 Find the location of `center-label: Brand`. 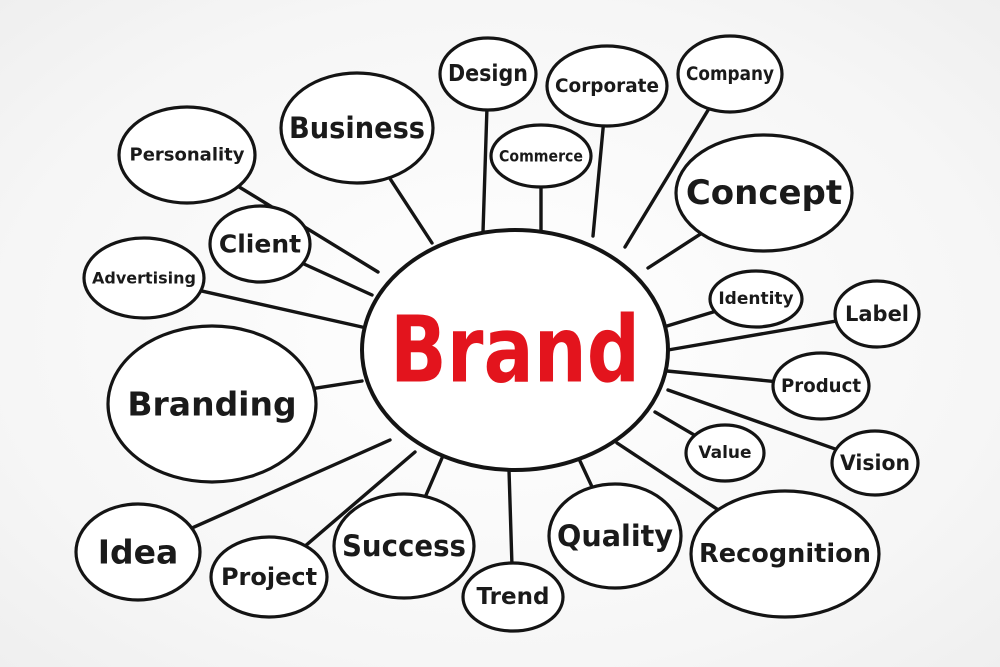

center-label: Brand is located at coordinates (515, 350).